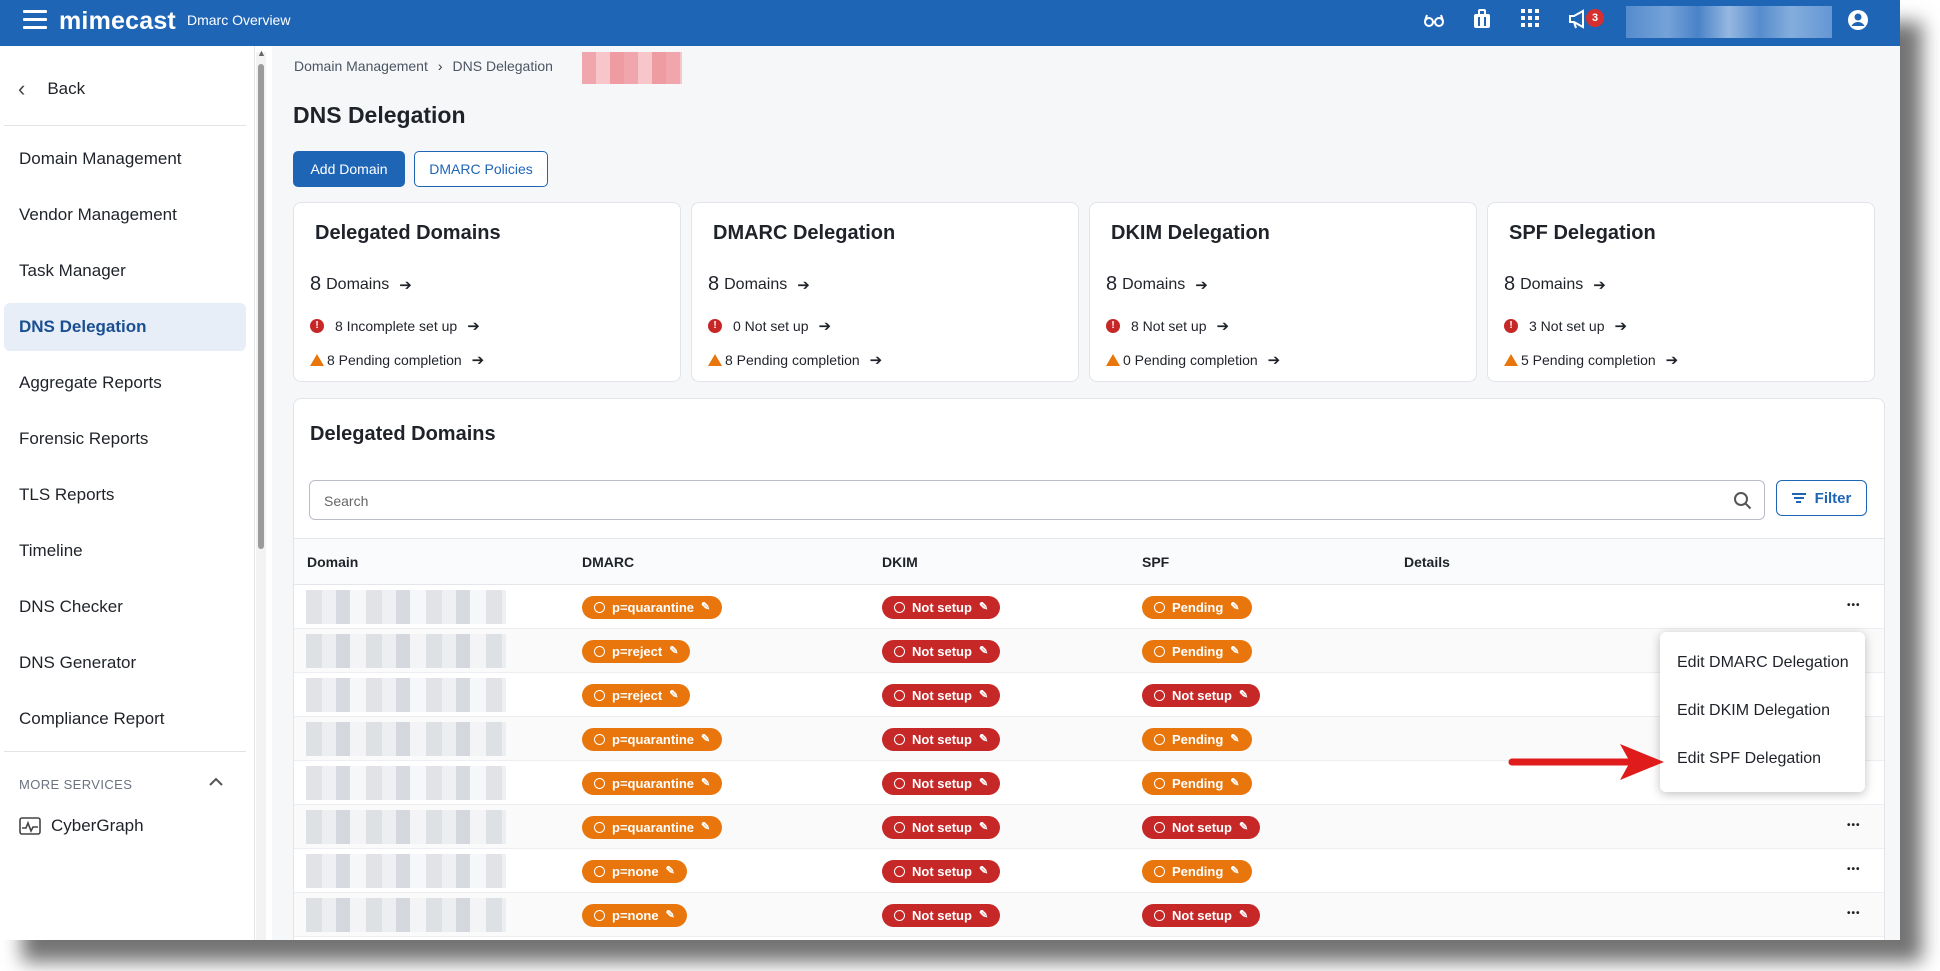  I want to click on warning-line-text: 5 Pending completion, so click(1588, 360).